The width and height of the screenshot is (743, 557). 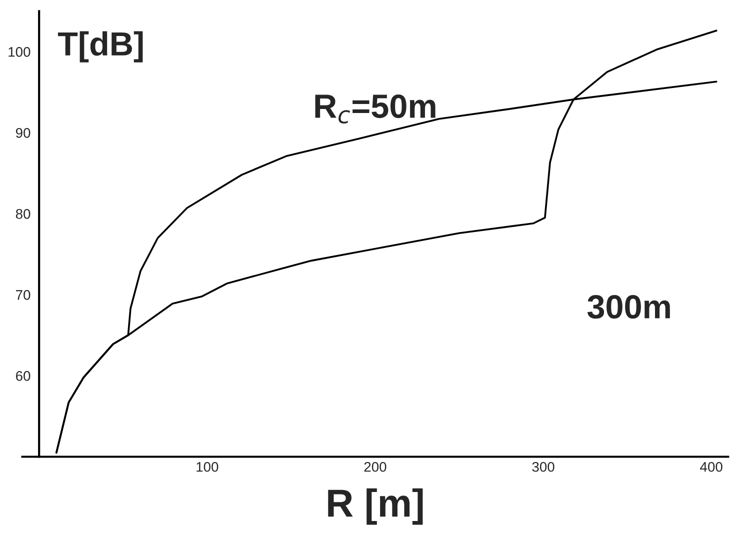 I want to click on x-tick-label: 200, so click(x=375, y=467).